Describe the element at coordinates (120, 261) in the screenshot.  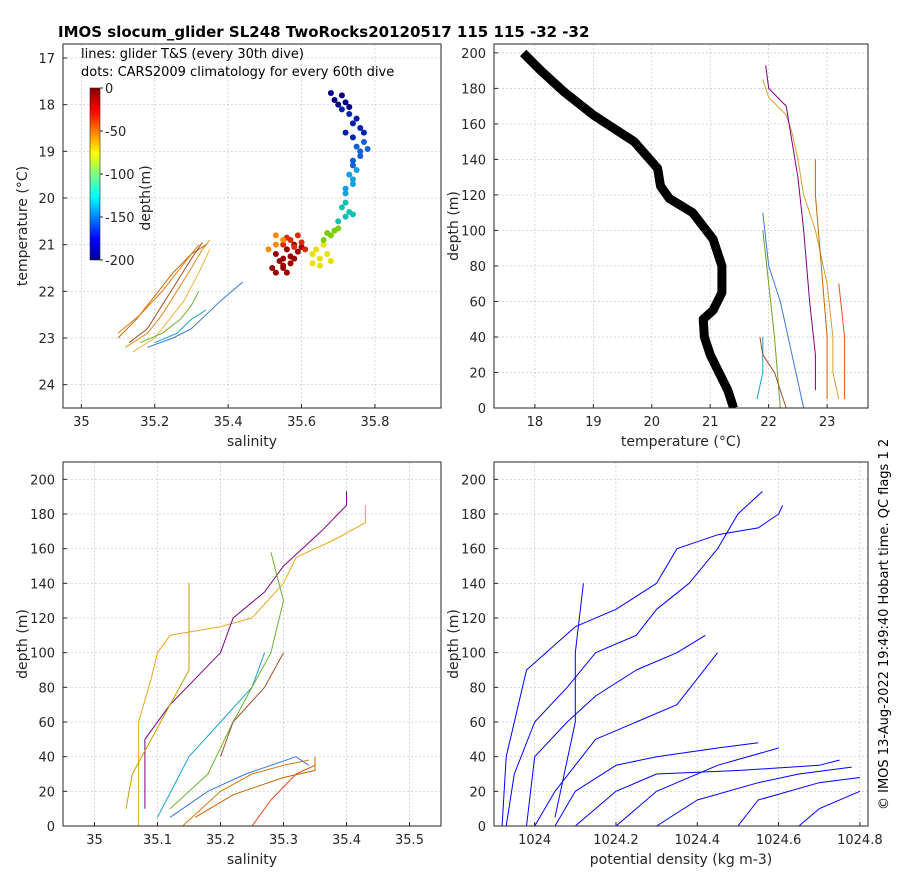
I see `colorbar-tick-label: -200` at that location.